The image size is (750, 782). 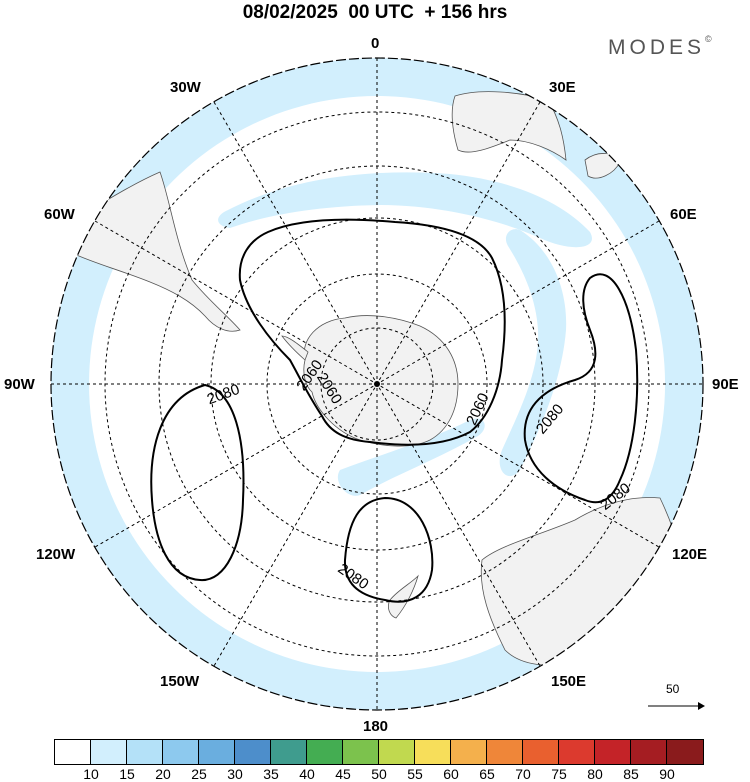 What do you see at coordinates (375, 12) in the screenshot?
I see `map-title: 08/02/2025 00 UTC + 156 hrs` at bounding box center [375, 12].